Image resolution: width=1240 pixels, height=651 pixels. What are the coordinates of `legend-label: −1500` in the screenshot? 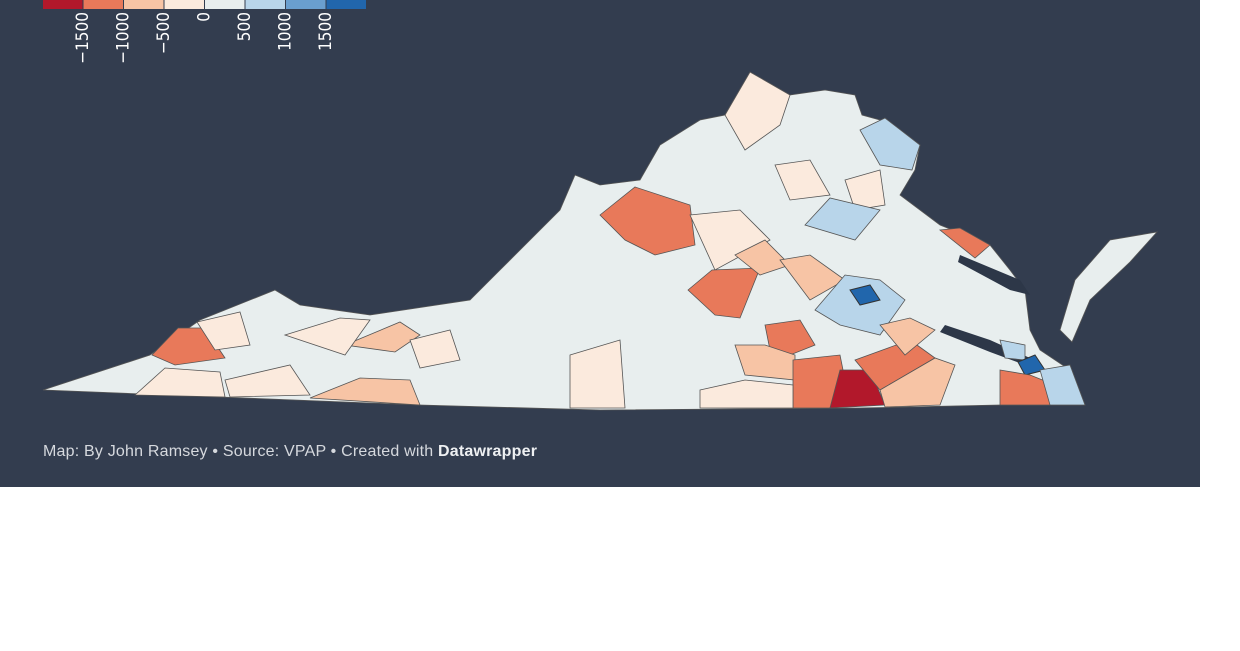 It's located at (83, 38).